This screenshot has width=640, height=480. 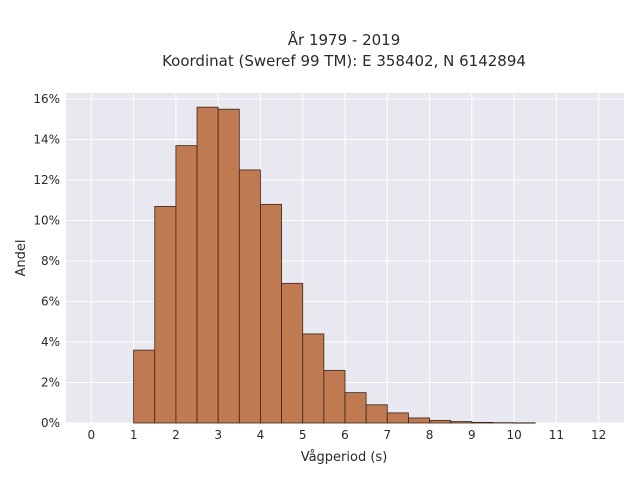 I want to click on x-tick-label-5: 5, so click(x=303, y=435).